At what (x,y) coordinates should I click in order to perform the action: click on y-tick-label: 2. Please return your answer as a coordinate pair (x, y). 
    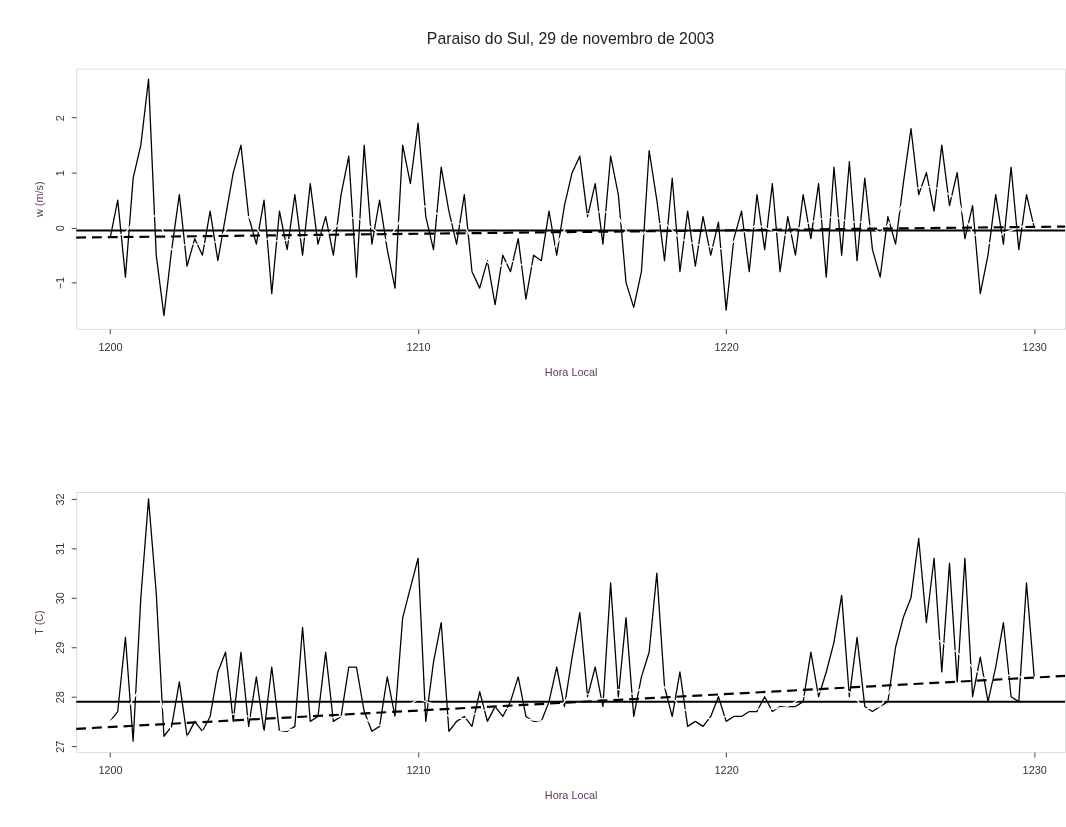
    Looking at the image, I should click on (59, 118).